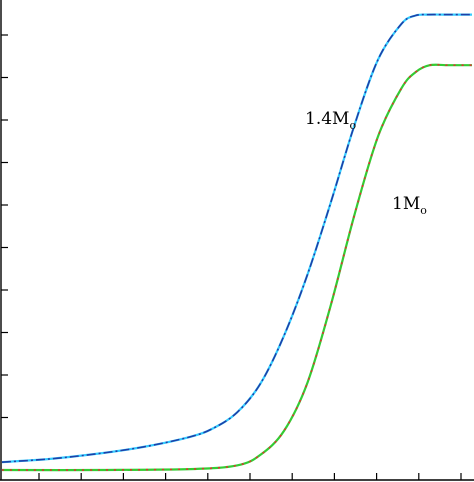  I want to click on series-label-2: 1Mo, so click(409, 205).